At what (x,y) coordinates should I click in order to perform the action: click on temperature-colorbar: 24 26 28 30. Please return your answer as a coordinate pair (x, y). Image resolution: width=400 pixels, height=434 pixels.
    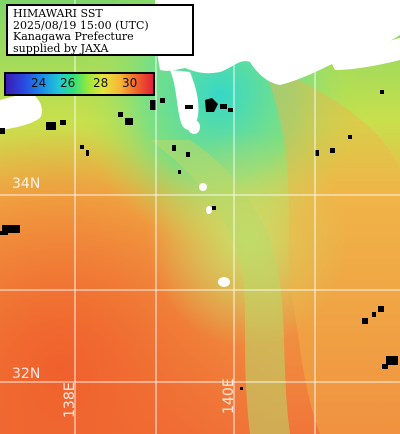
    Looking at the image, I should click on (79, 84).